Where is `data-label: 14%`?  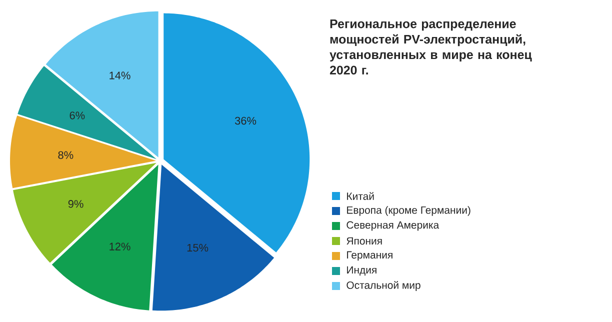
data-label: 14% is located at coordinates (120, 76).